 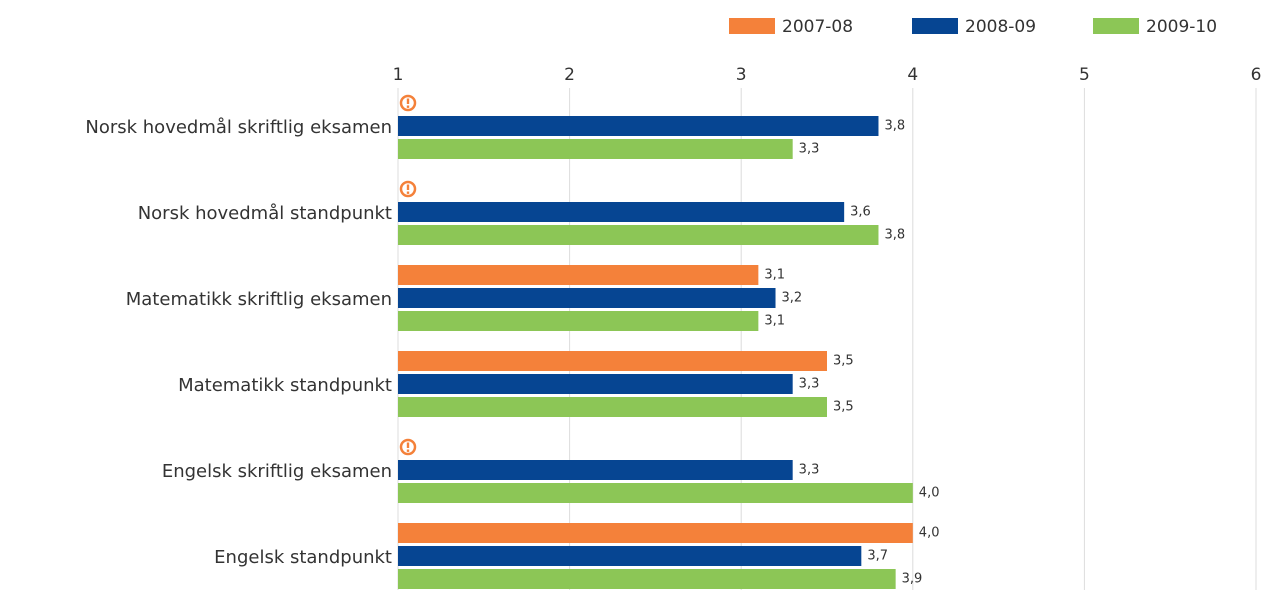 What do you see at coordinates (285, 385) in the screenshot?
I see `category-label: Matematikk standpunkt` at bounding box center [285, 385].